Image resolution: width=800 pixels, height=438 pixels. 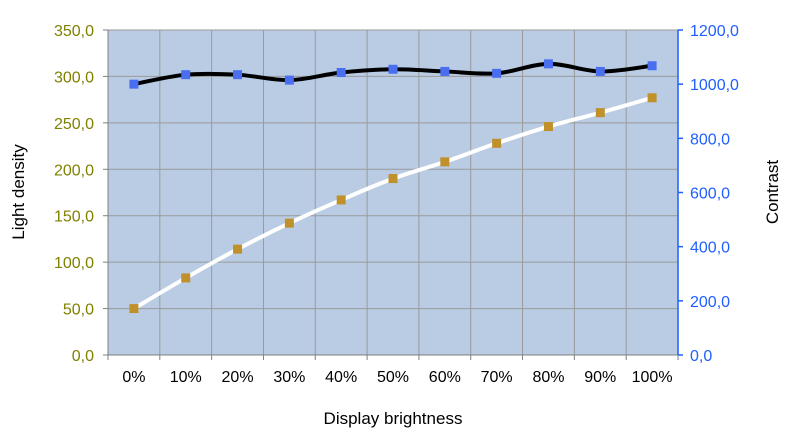 What do you see at coordinates (710, 248) in the screenshot?
I see `y-right-tick-label: 400,0` at bounding box center [710, 248].